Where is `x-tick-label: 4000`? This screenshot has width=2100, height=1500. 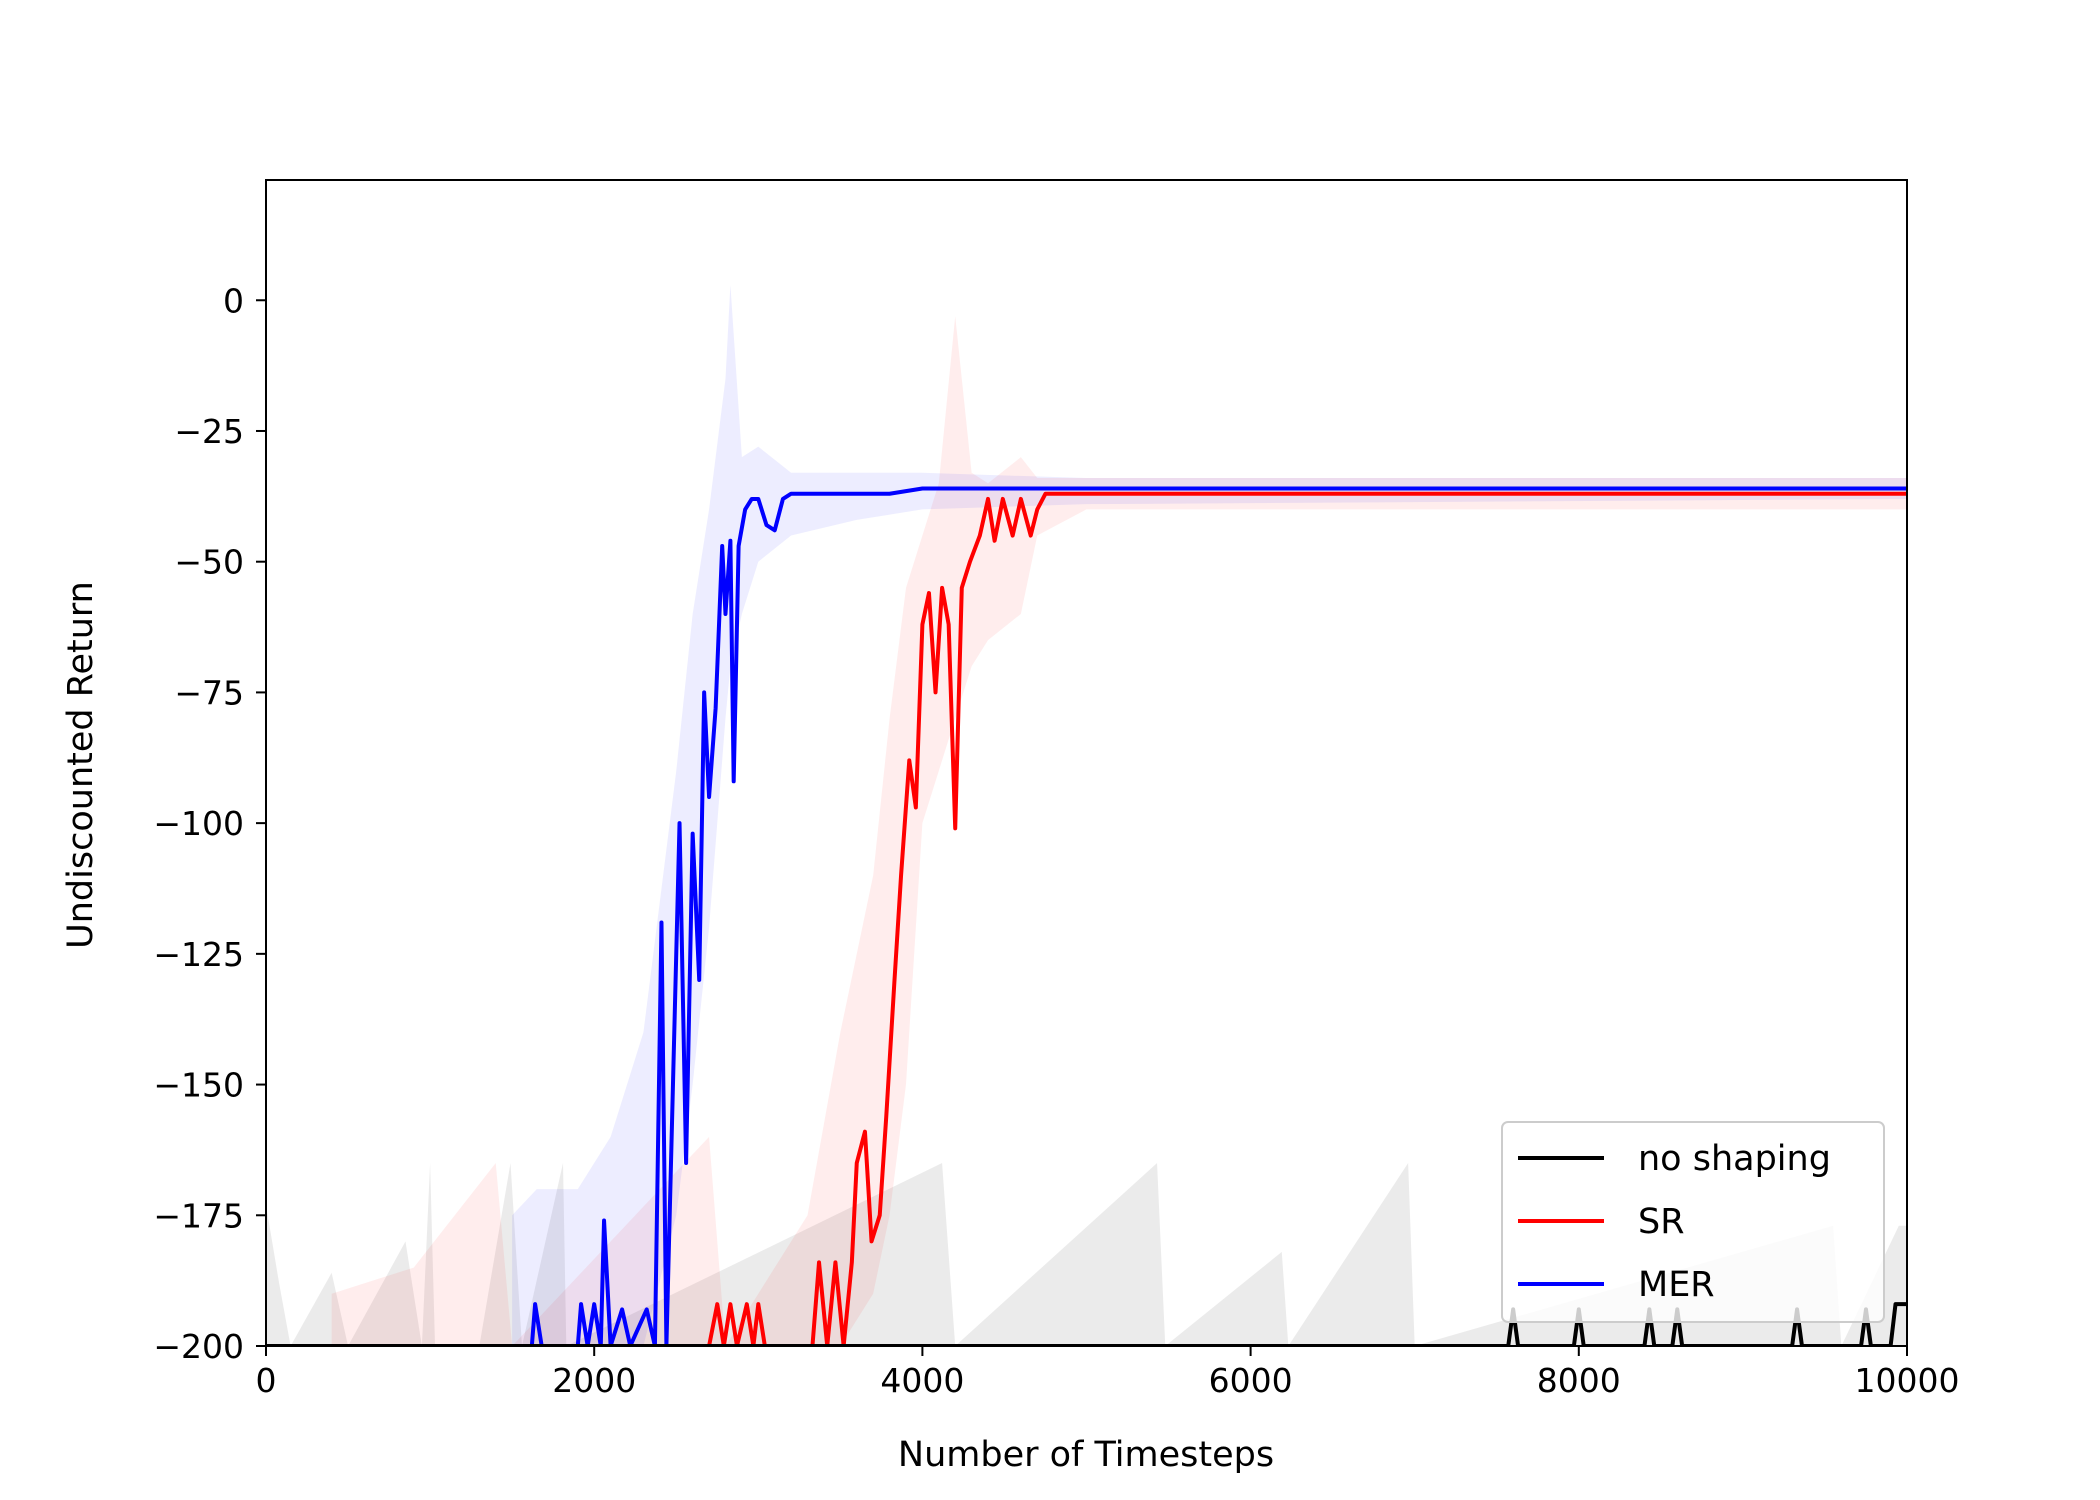
x-tick-label: 4000 is located at coordinates (922, 1380).